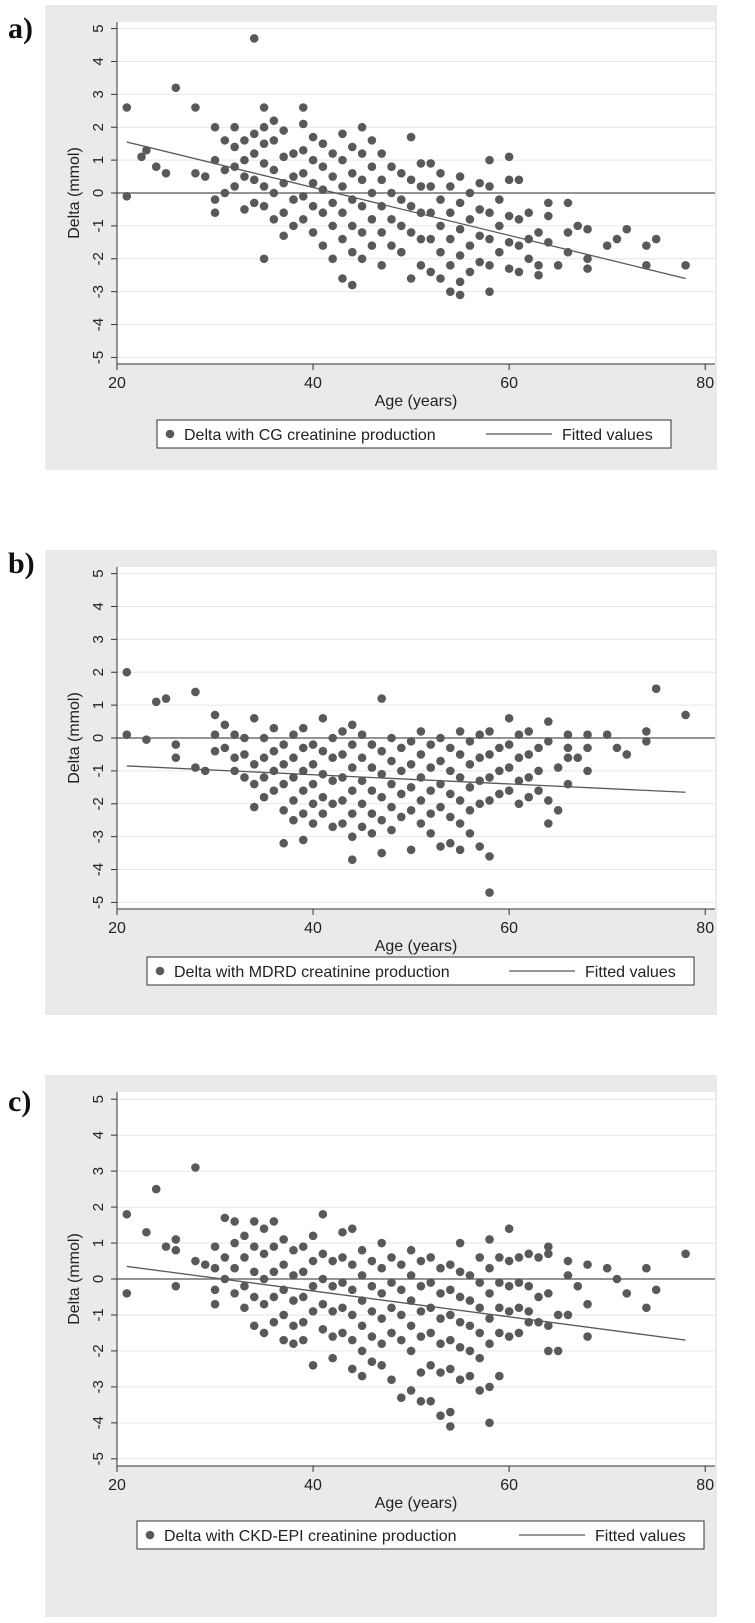 Image resolution: width=755 pixels, height=1623 pixels. What do you see at coordinates (98, 770) in the screenshot?
I see `y-tick-label: -1` at bounding box center [98, 770].